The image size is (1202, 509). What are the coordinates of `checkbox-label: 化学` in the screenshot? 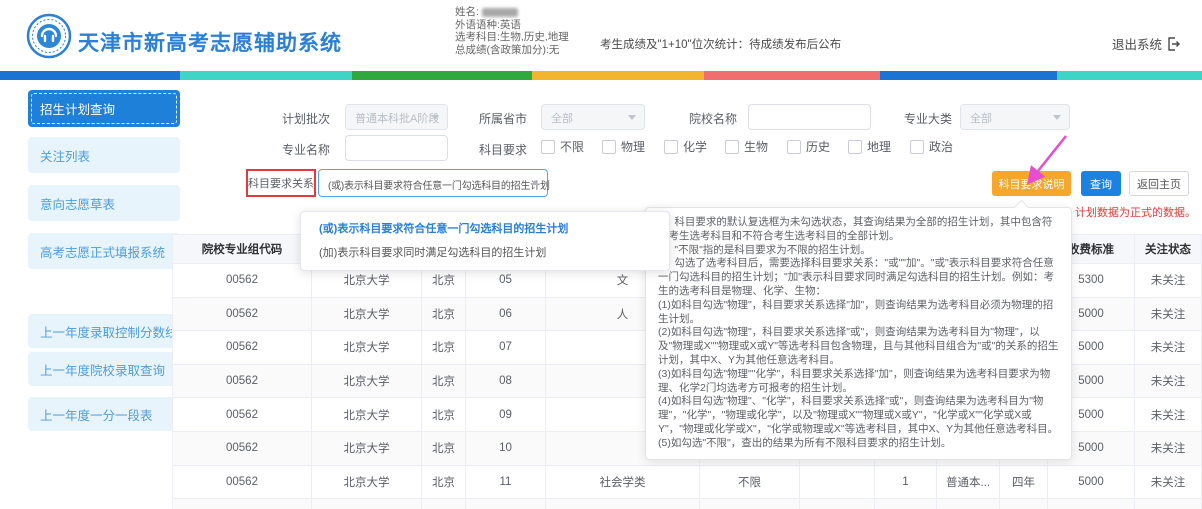 It's located at (695, 147).